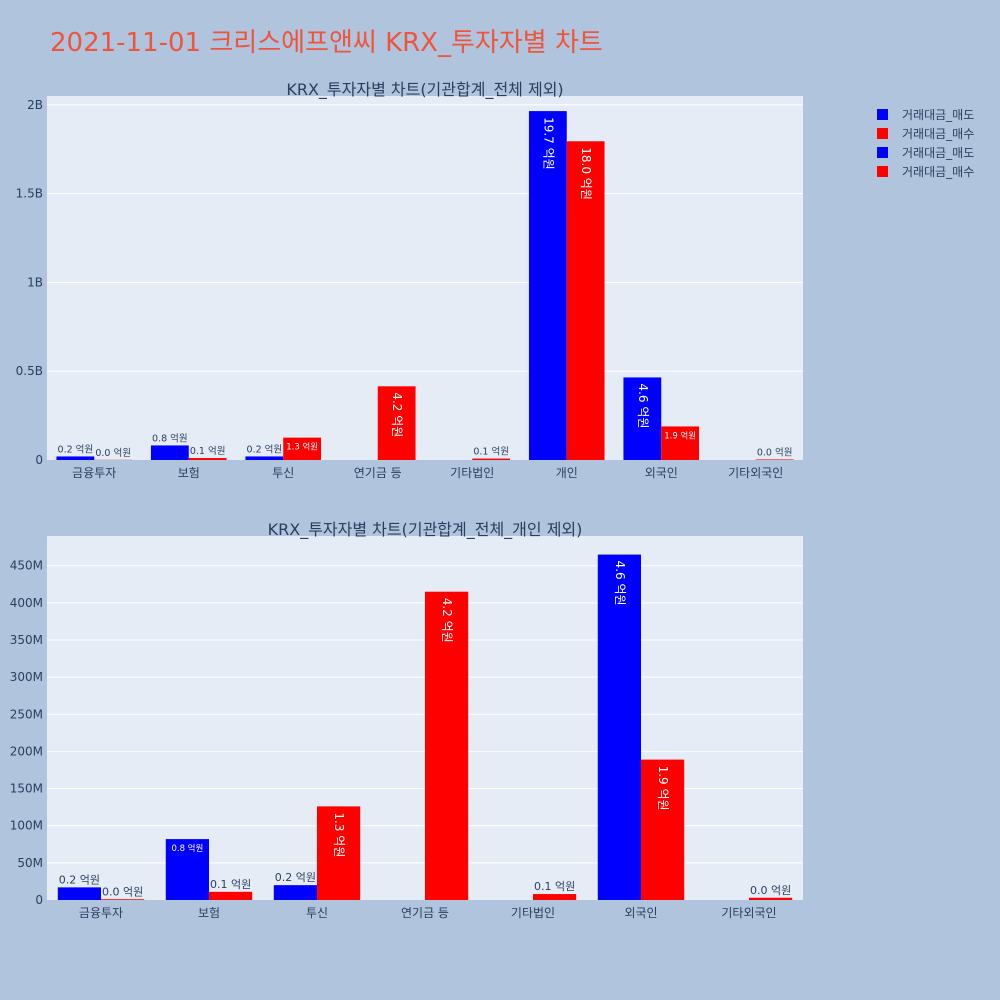  I want to click on y-tick-label: 1B, so click(35, 282).